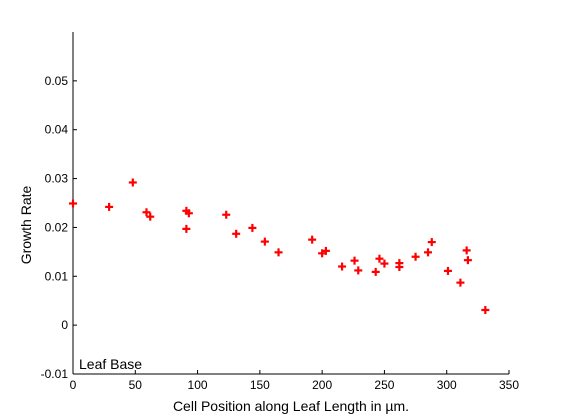  Describe the element at coordinates (447, 385) in the screenshot. I see `x-tick-label: 300` at that location.